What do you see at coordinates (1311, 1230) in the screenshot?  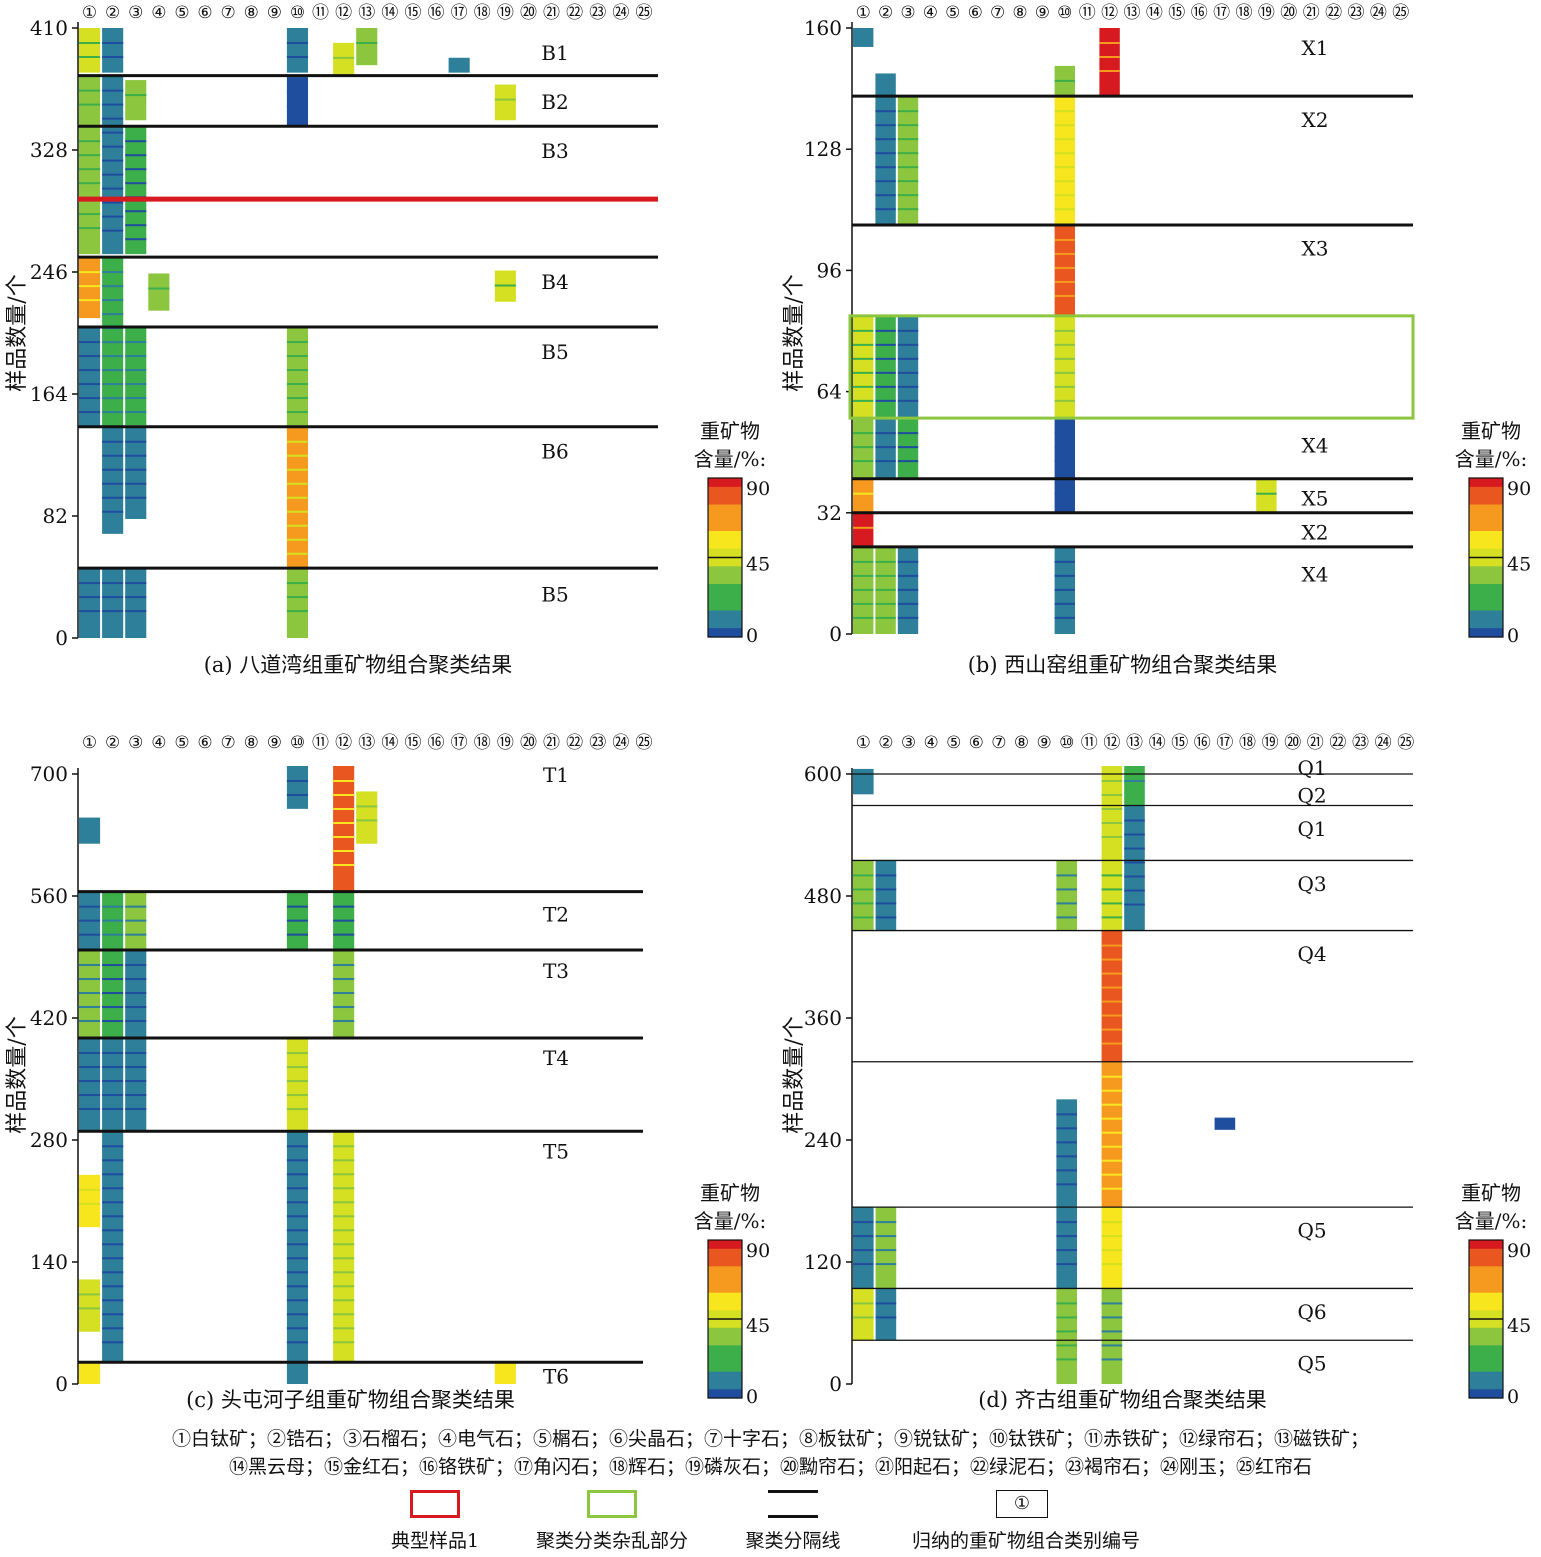 I see `cluster-label: Q5` at bounding box center [1311, 1230].